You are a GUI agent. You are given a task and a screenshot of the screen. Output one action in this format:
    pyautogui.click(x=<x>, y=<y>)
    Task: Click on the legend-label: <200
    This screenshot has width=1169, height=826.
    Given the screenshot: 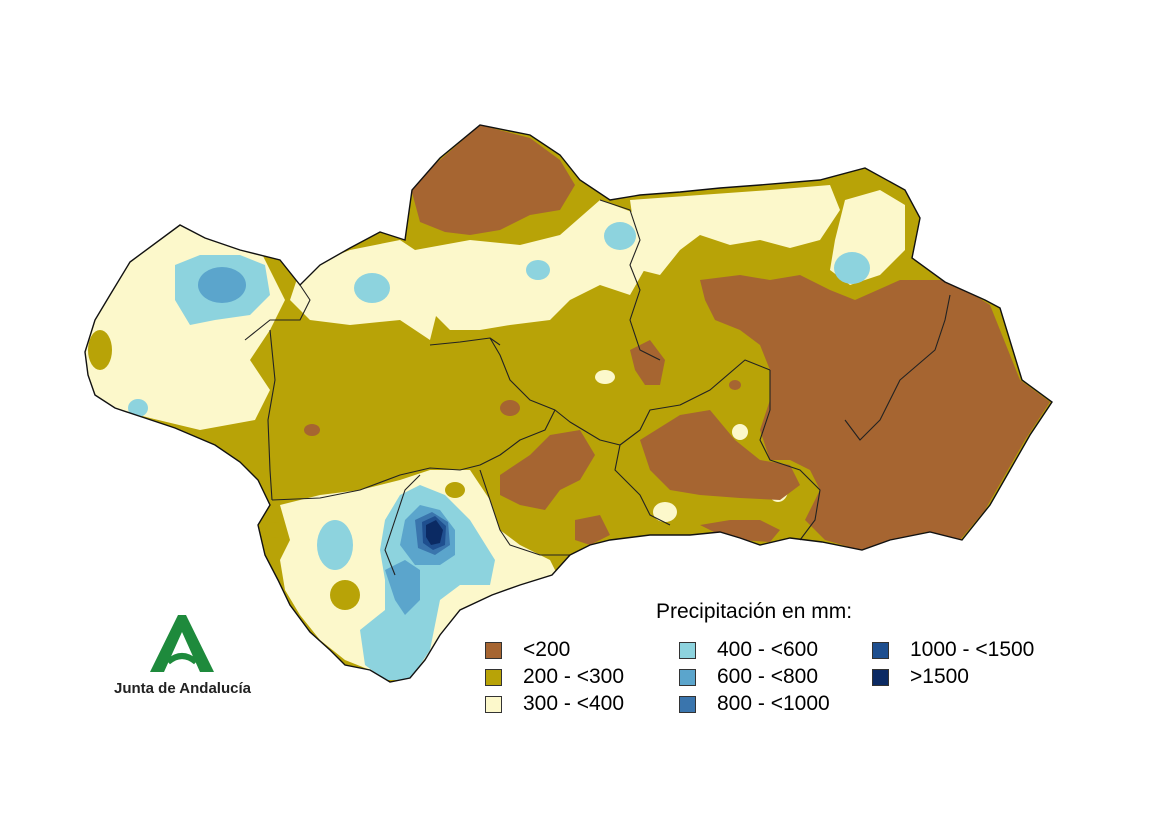 What is the action you would take?
    pyautogui.click(x=547, y=649)
    